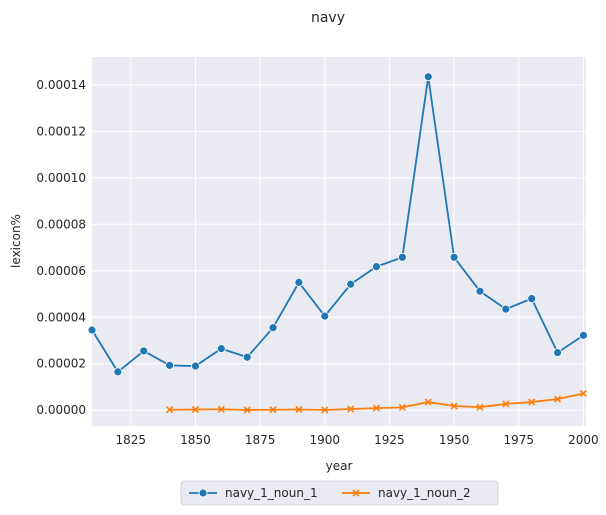  Describe the element at coordinates (131, 440) in the screenshot. I see `x-tick-label: 1825` at that location.